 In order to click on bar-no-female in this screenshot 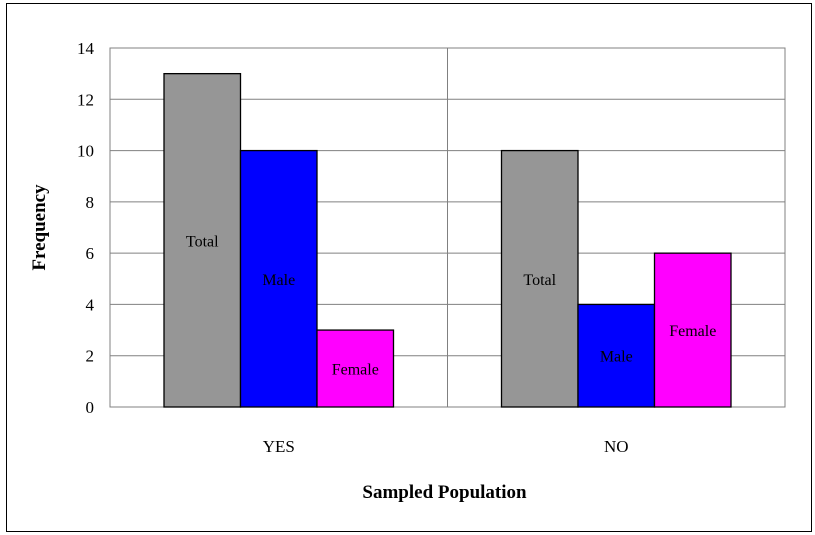, I will do `click(692, 330)`.